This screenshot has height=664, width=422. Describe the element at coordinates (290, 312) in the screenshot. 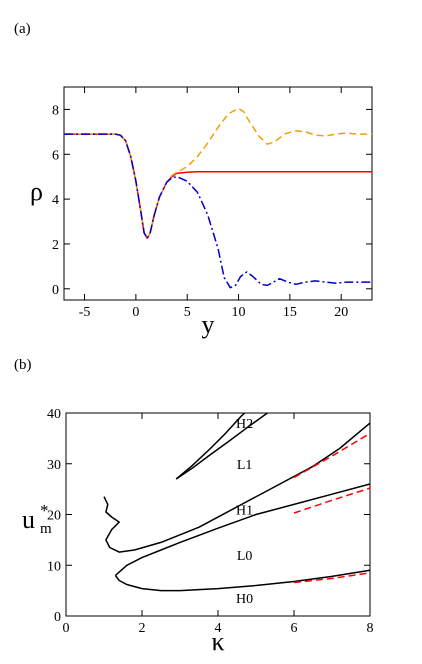

I see `x-tick-label: 15` at that location.